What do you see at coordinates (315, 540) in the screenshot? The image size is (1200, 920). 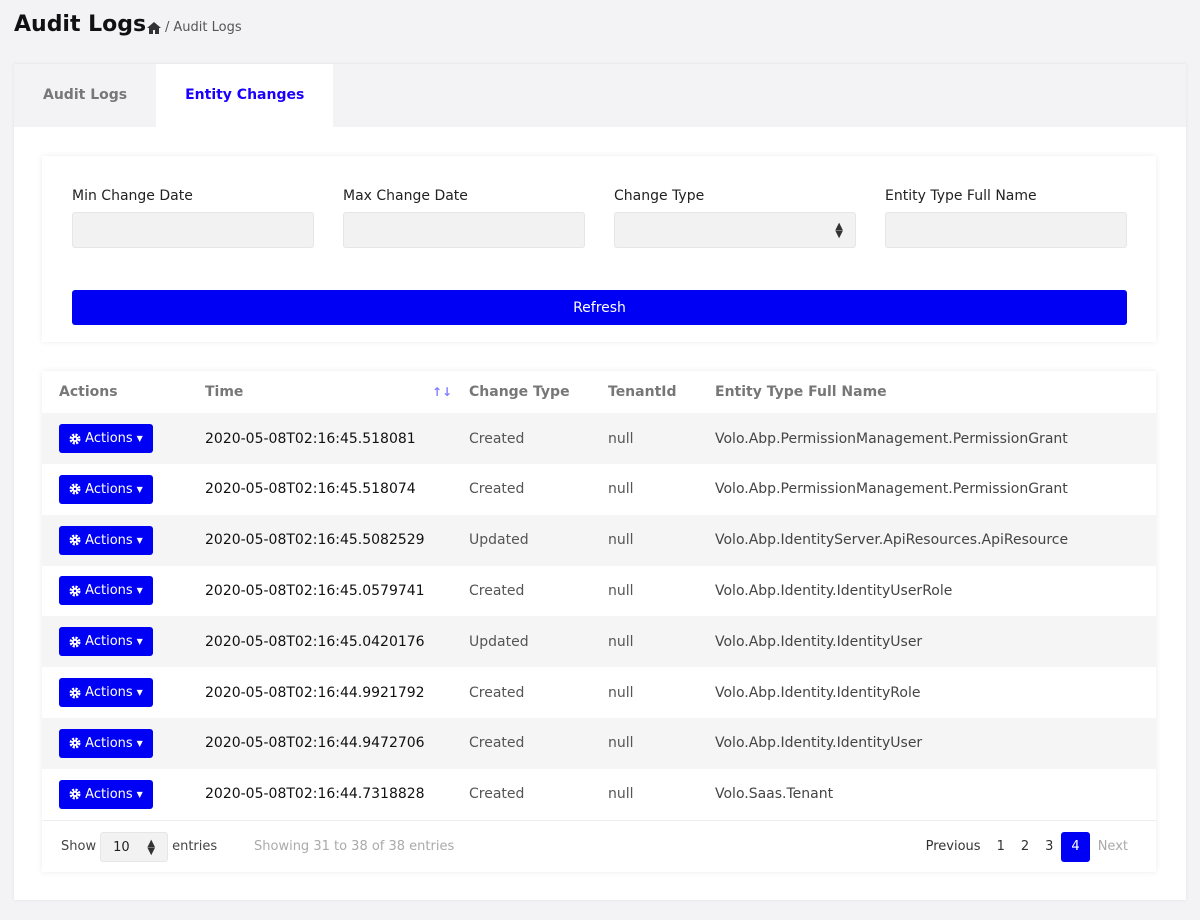 I see `cell-time: 2020-05-08T02:16:45.5082529` at bounding box center [315, 540].